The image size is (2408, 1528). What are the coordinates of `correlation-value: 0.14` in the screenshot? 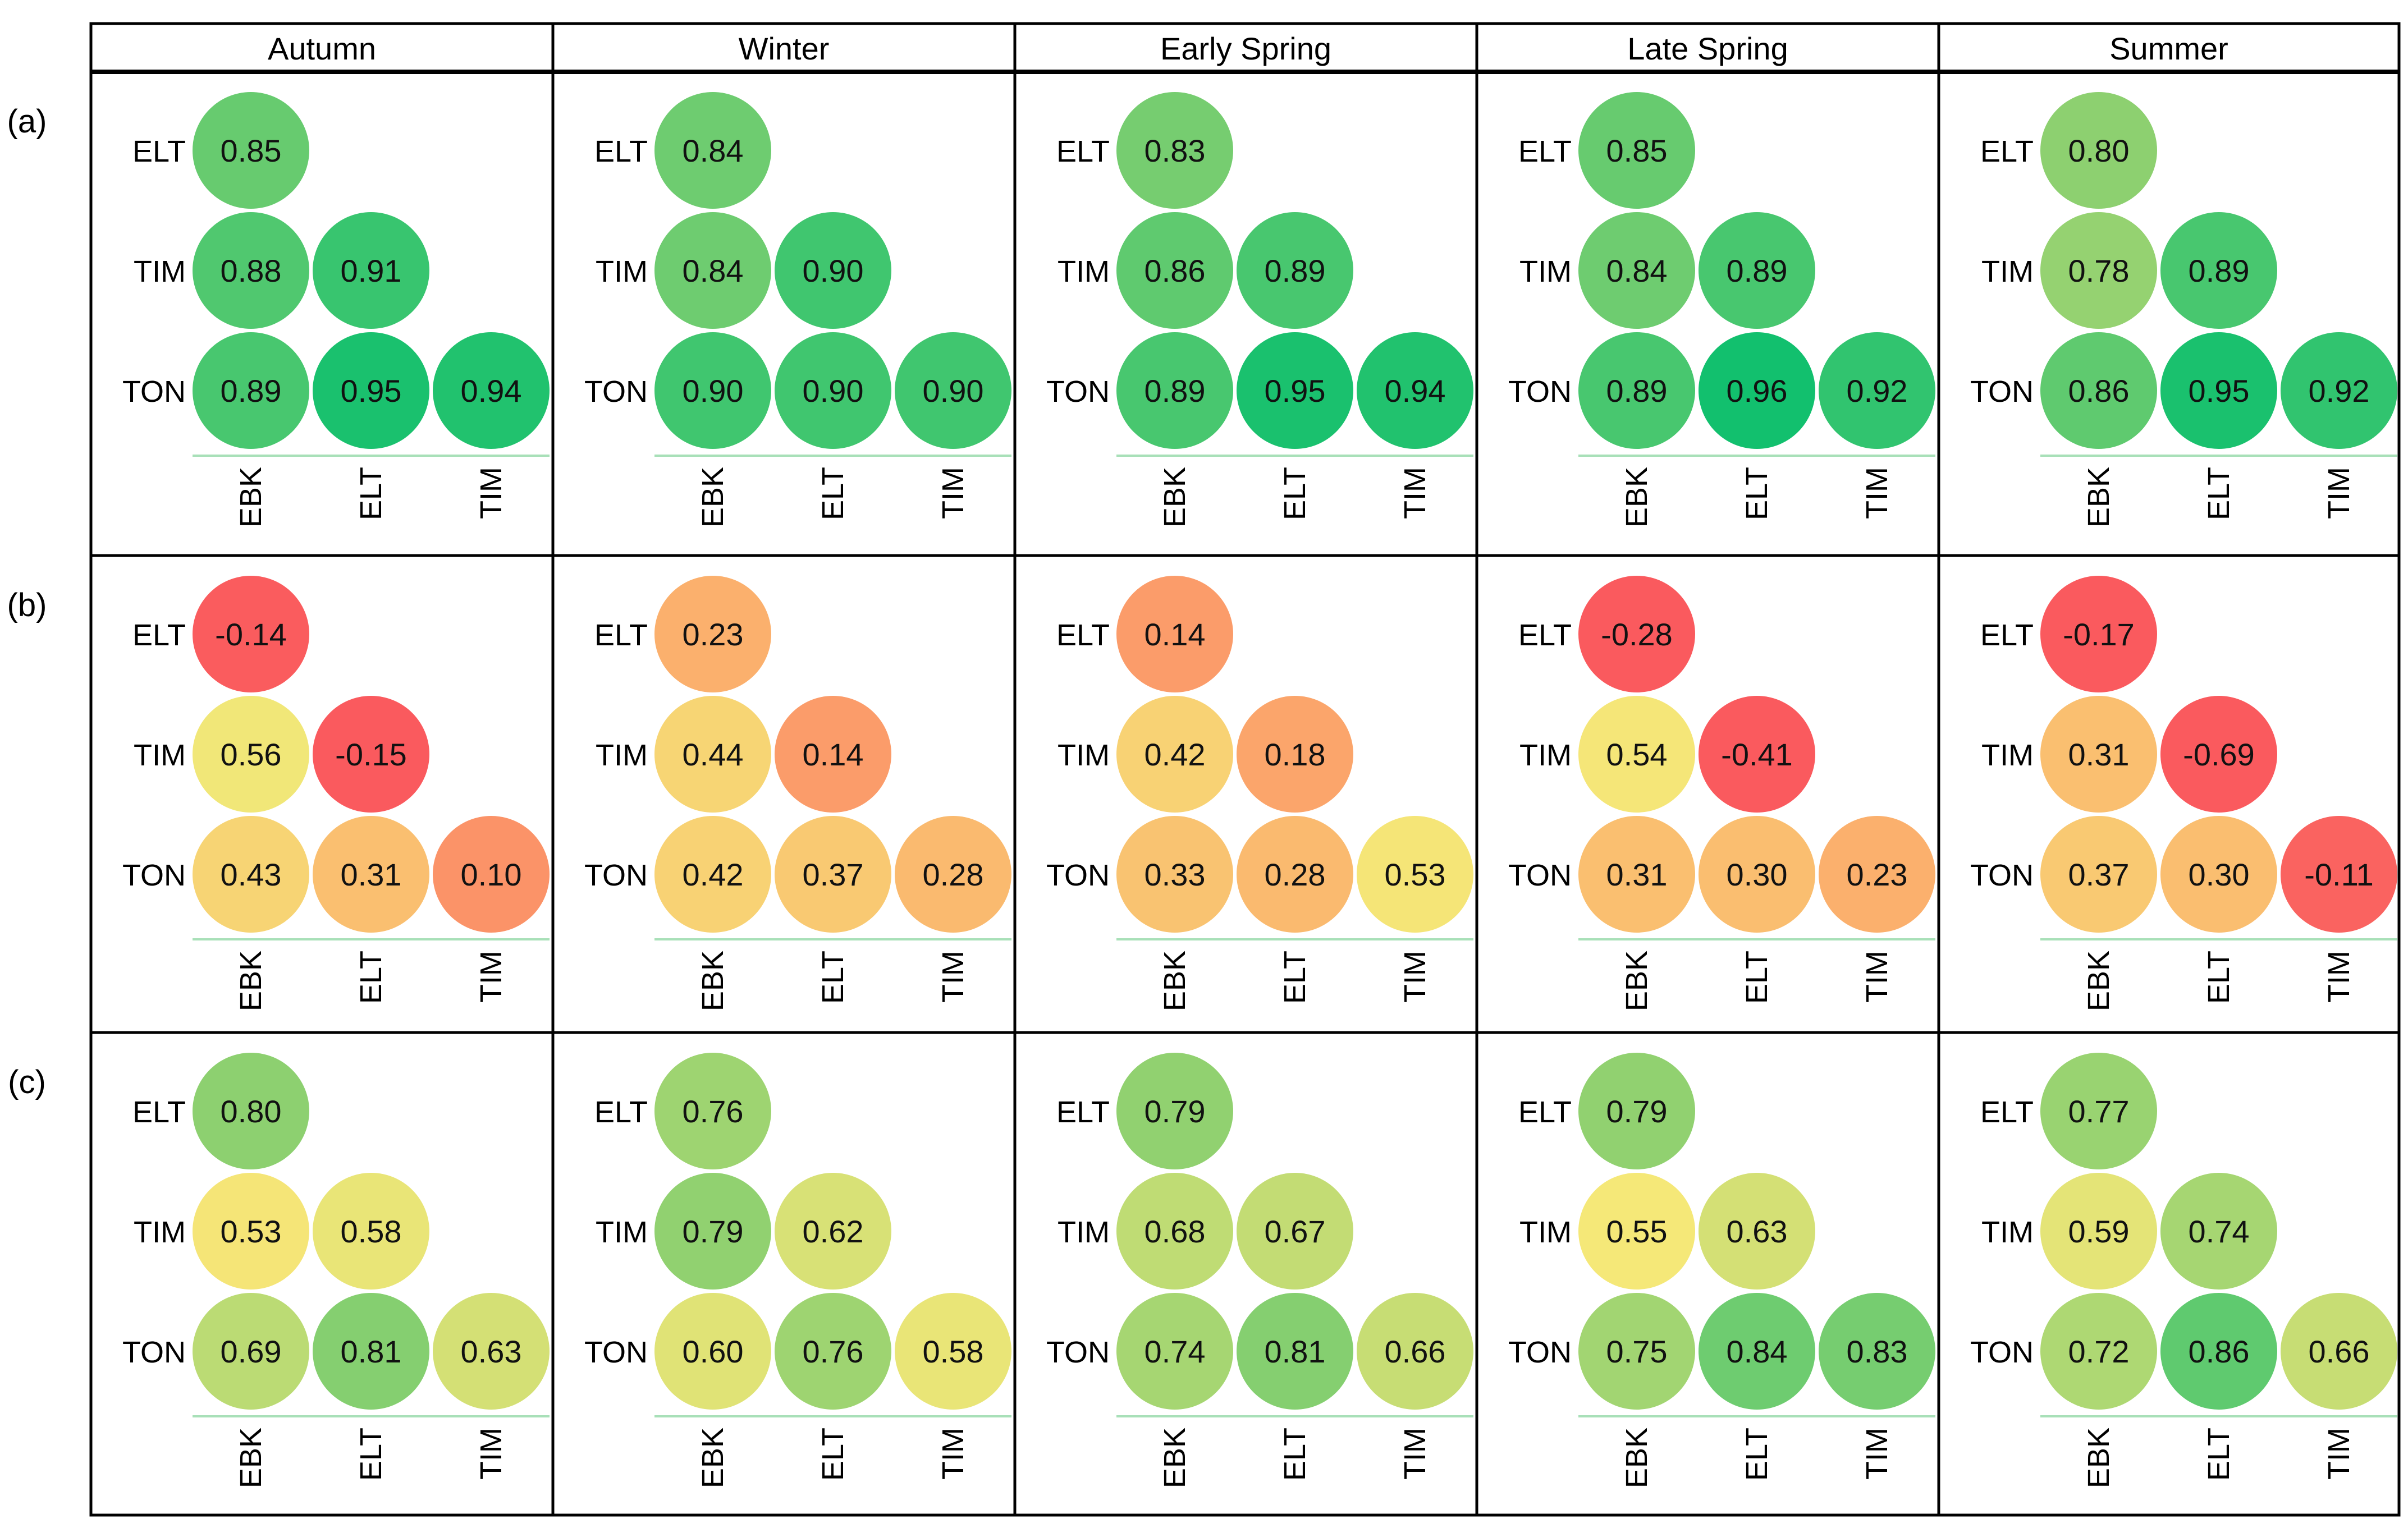 It's located at (1175, 634).